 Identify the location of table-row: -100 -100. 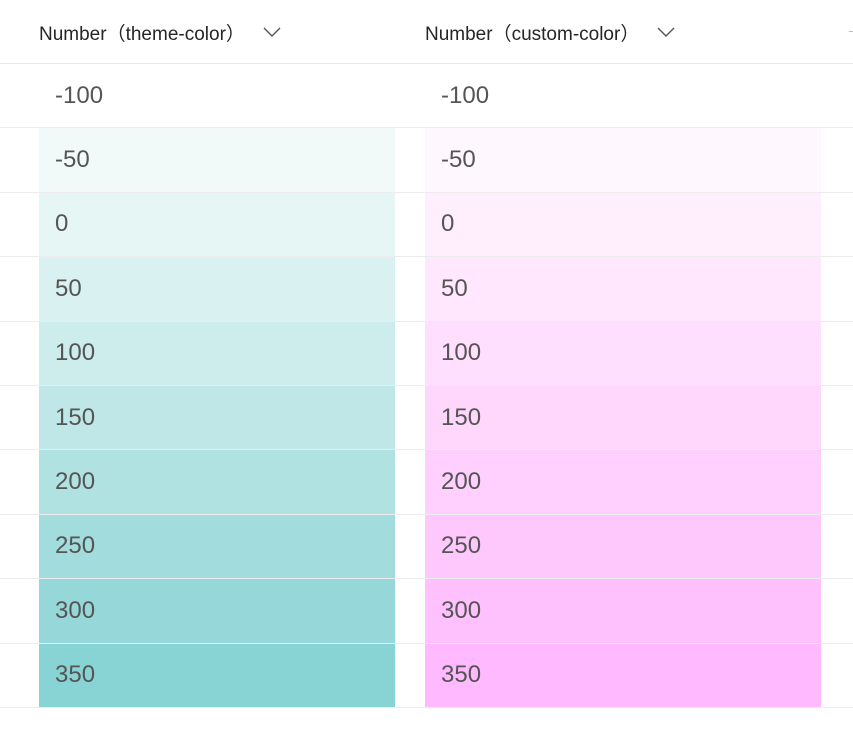
(426, 96).